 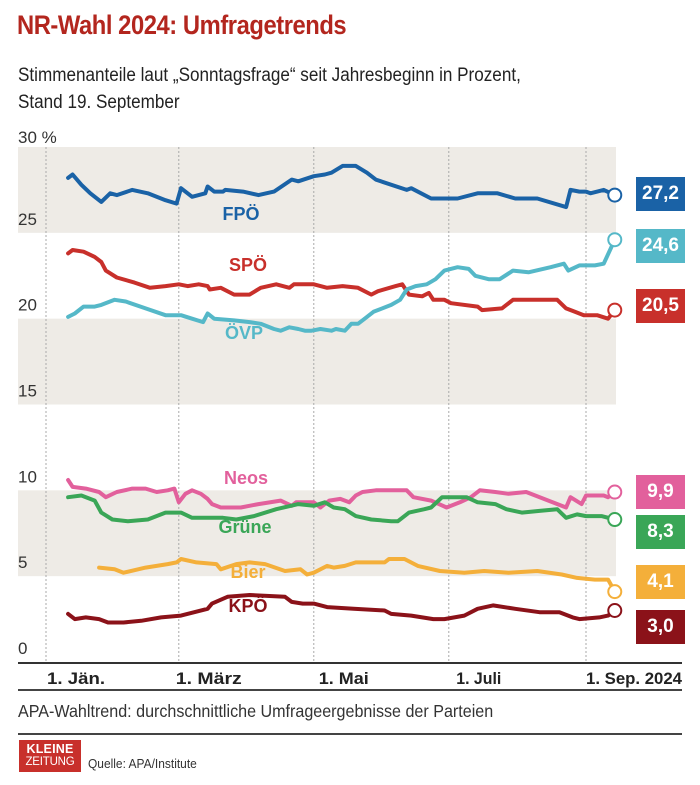 What do you see at coordinates (22, 648) in the screenshot?
I see `y-tick-label: 0` at bounding box center [22, 648].